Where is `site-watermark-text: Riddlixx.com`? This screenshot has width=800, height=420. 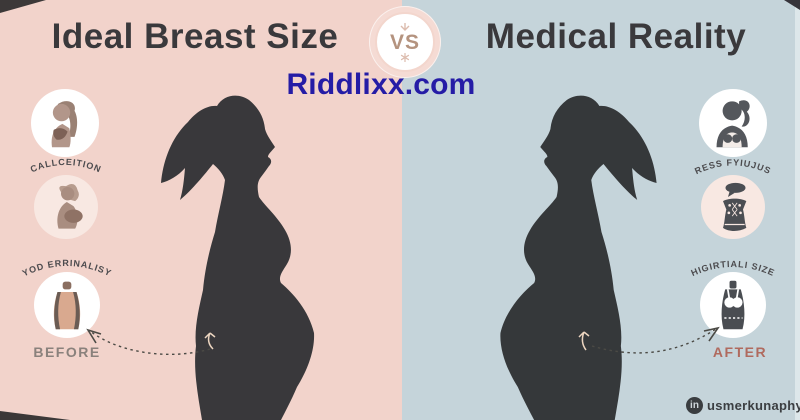
site-watermark-text: Riddlixx.com is located at coordinates (381, 84).